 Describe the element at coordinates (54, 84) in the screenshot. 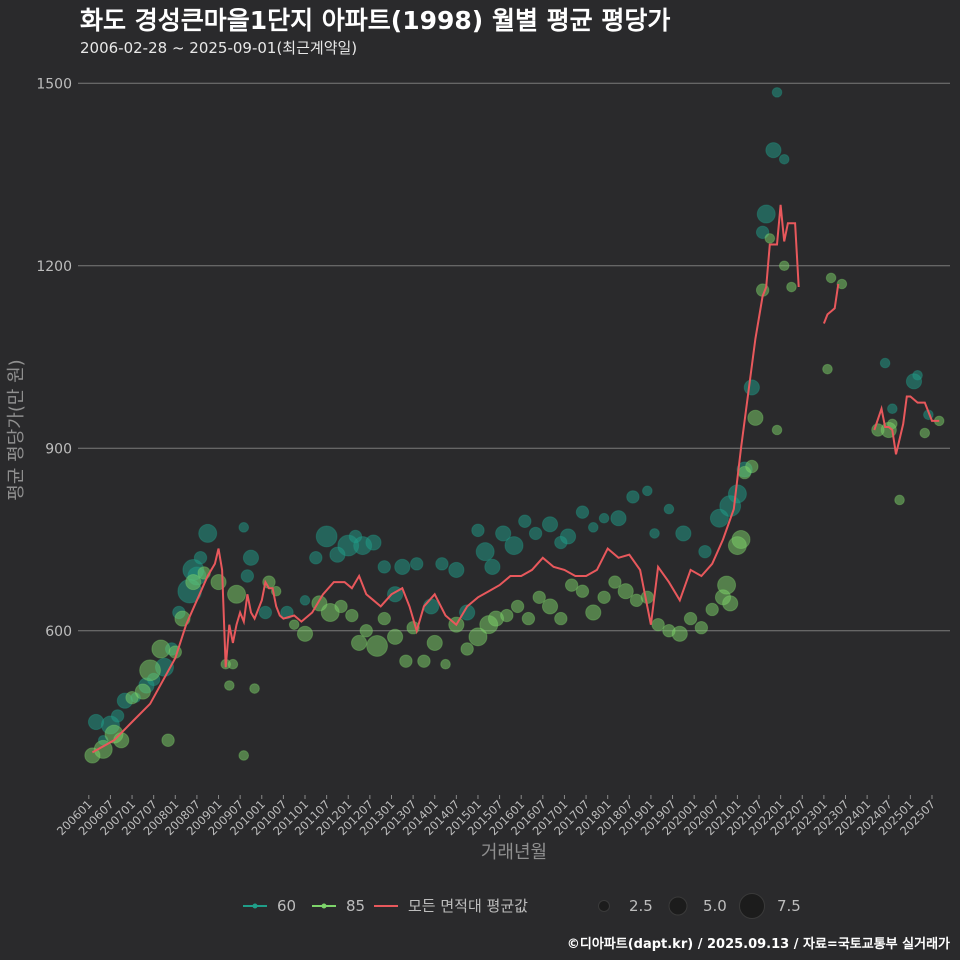

I see `y-tick-label: 1500` at that location.